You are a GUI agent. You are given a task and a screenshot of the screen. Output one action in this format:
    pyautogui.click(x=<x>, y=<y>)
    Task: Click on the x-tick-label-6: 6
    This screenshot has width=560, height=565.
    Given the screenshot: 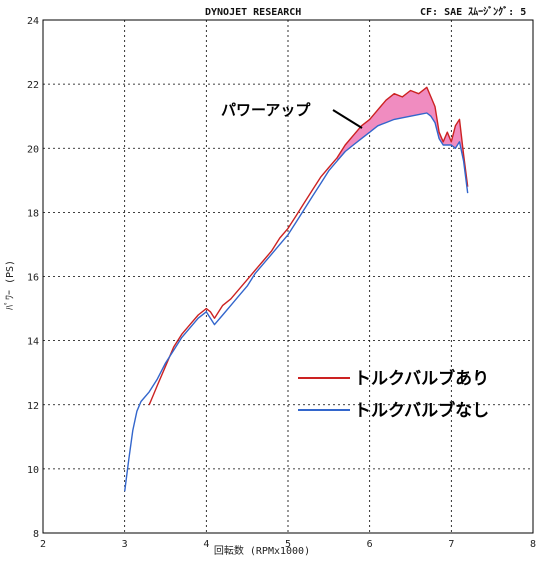 What is the action you would take?
    pyautogui.click(x=370, y=544)
    